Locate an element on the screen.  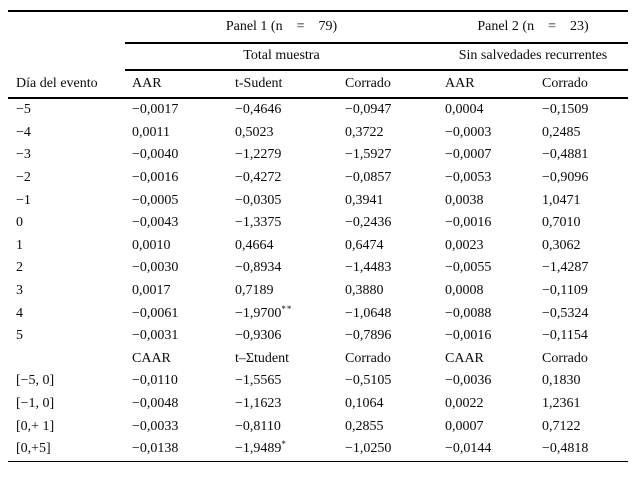
table-cell: −0,0088 is located at coordinates (468, 313).